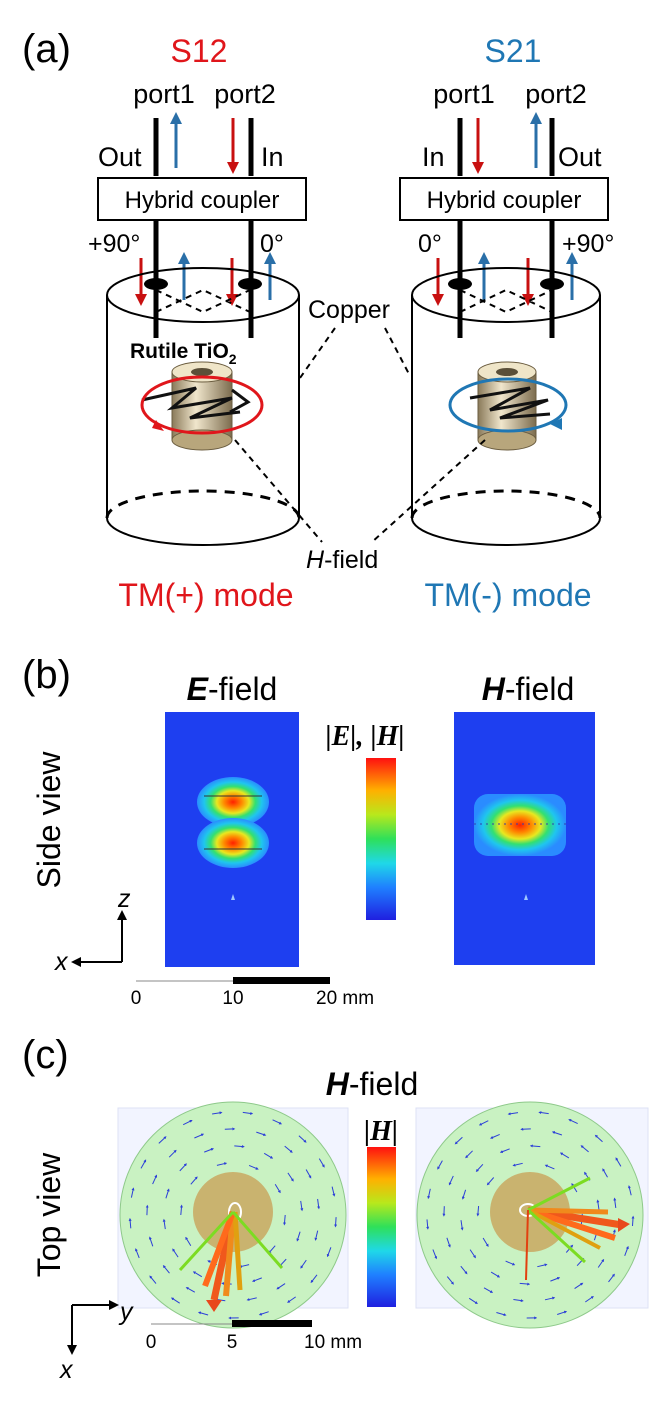 This screenshot has height=1403, width=664. I want to click on hfield-leader-right, so click(428, 491).